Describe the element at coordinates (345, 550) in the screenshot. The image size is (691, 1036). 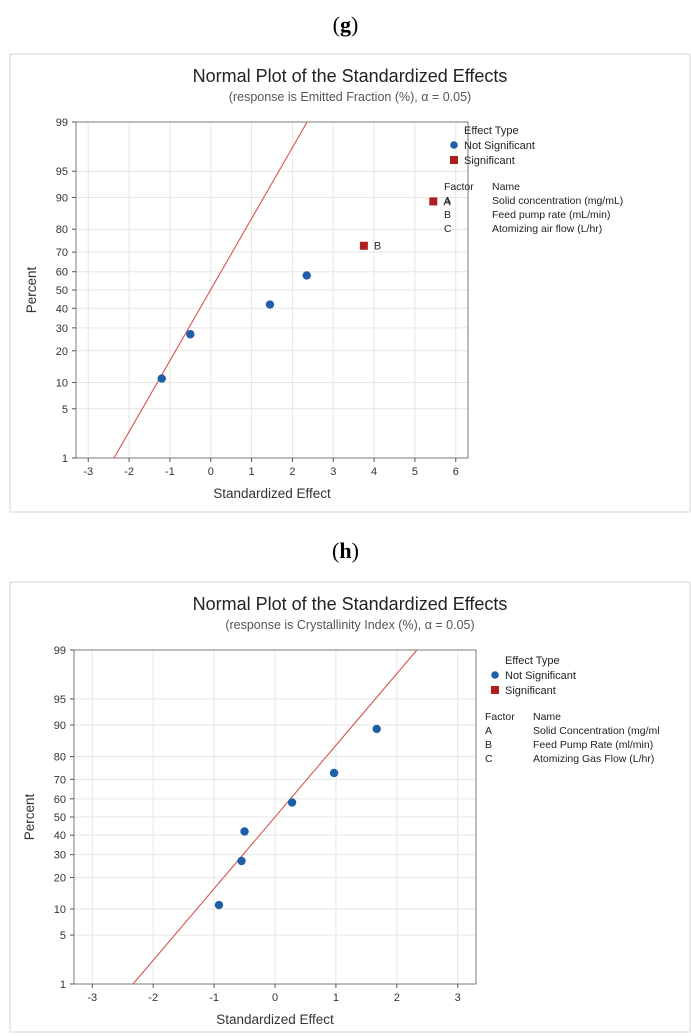
I see `panel-label-h: (h)` at that location.